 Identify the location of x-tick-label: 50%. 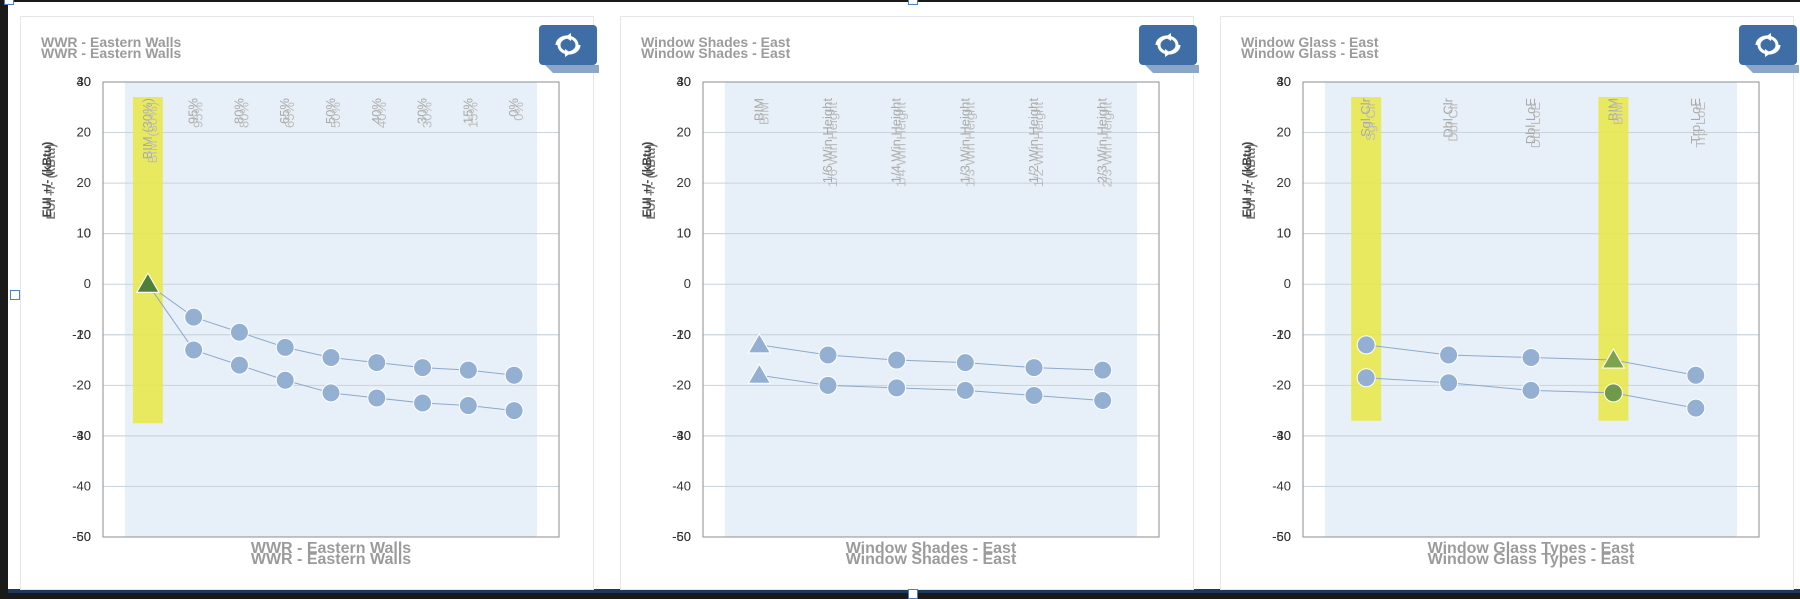
(335, 115).